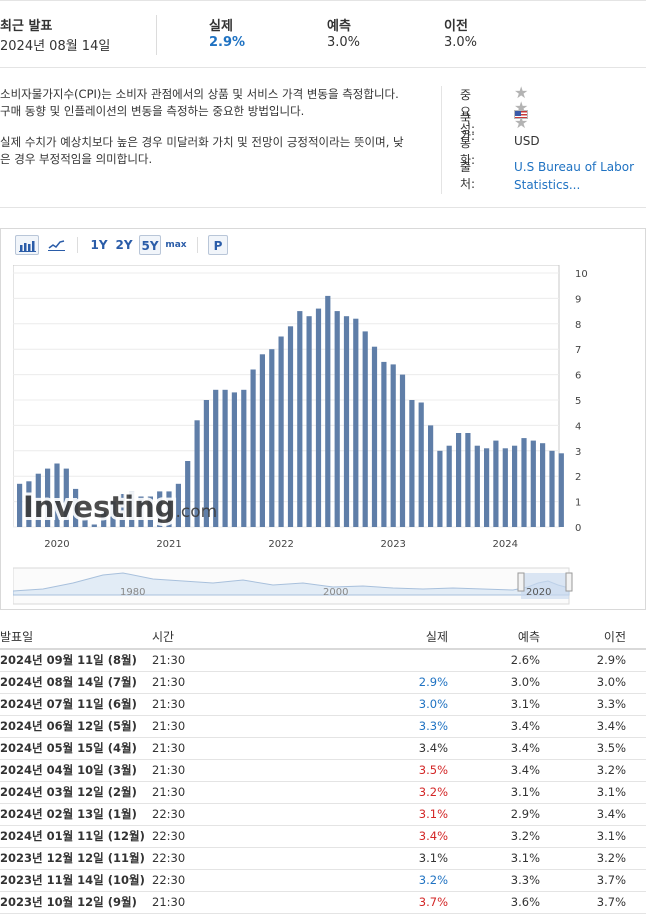  I want to click on forecast-cell: 2.9%, so click(494, 814).